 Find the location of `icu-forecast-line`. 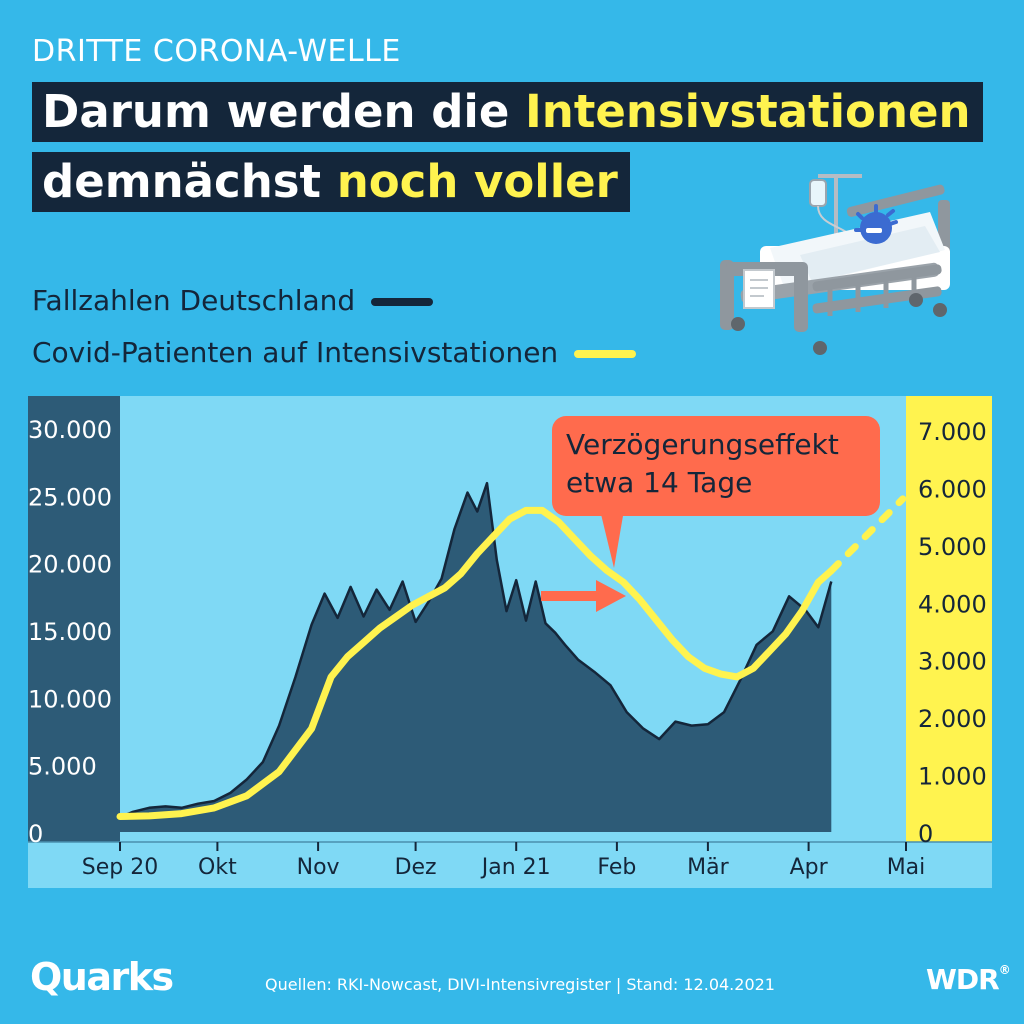

icu-forecast-line is located at coordinates (867, 535).